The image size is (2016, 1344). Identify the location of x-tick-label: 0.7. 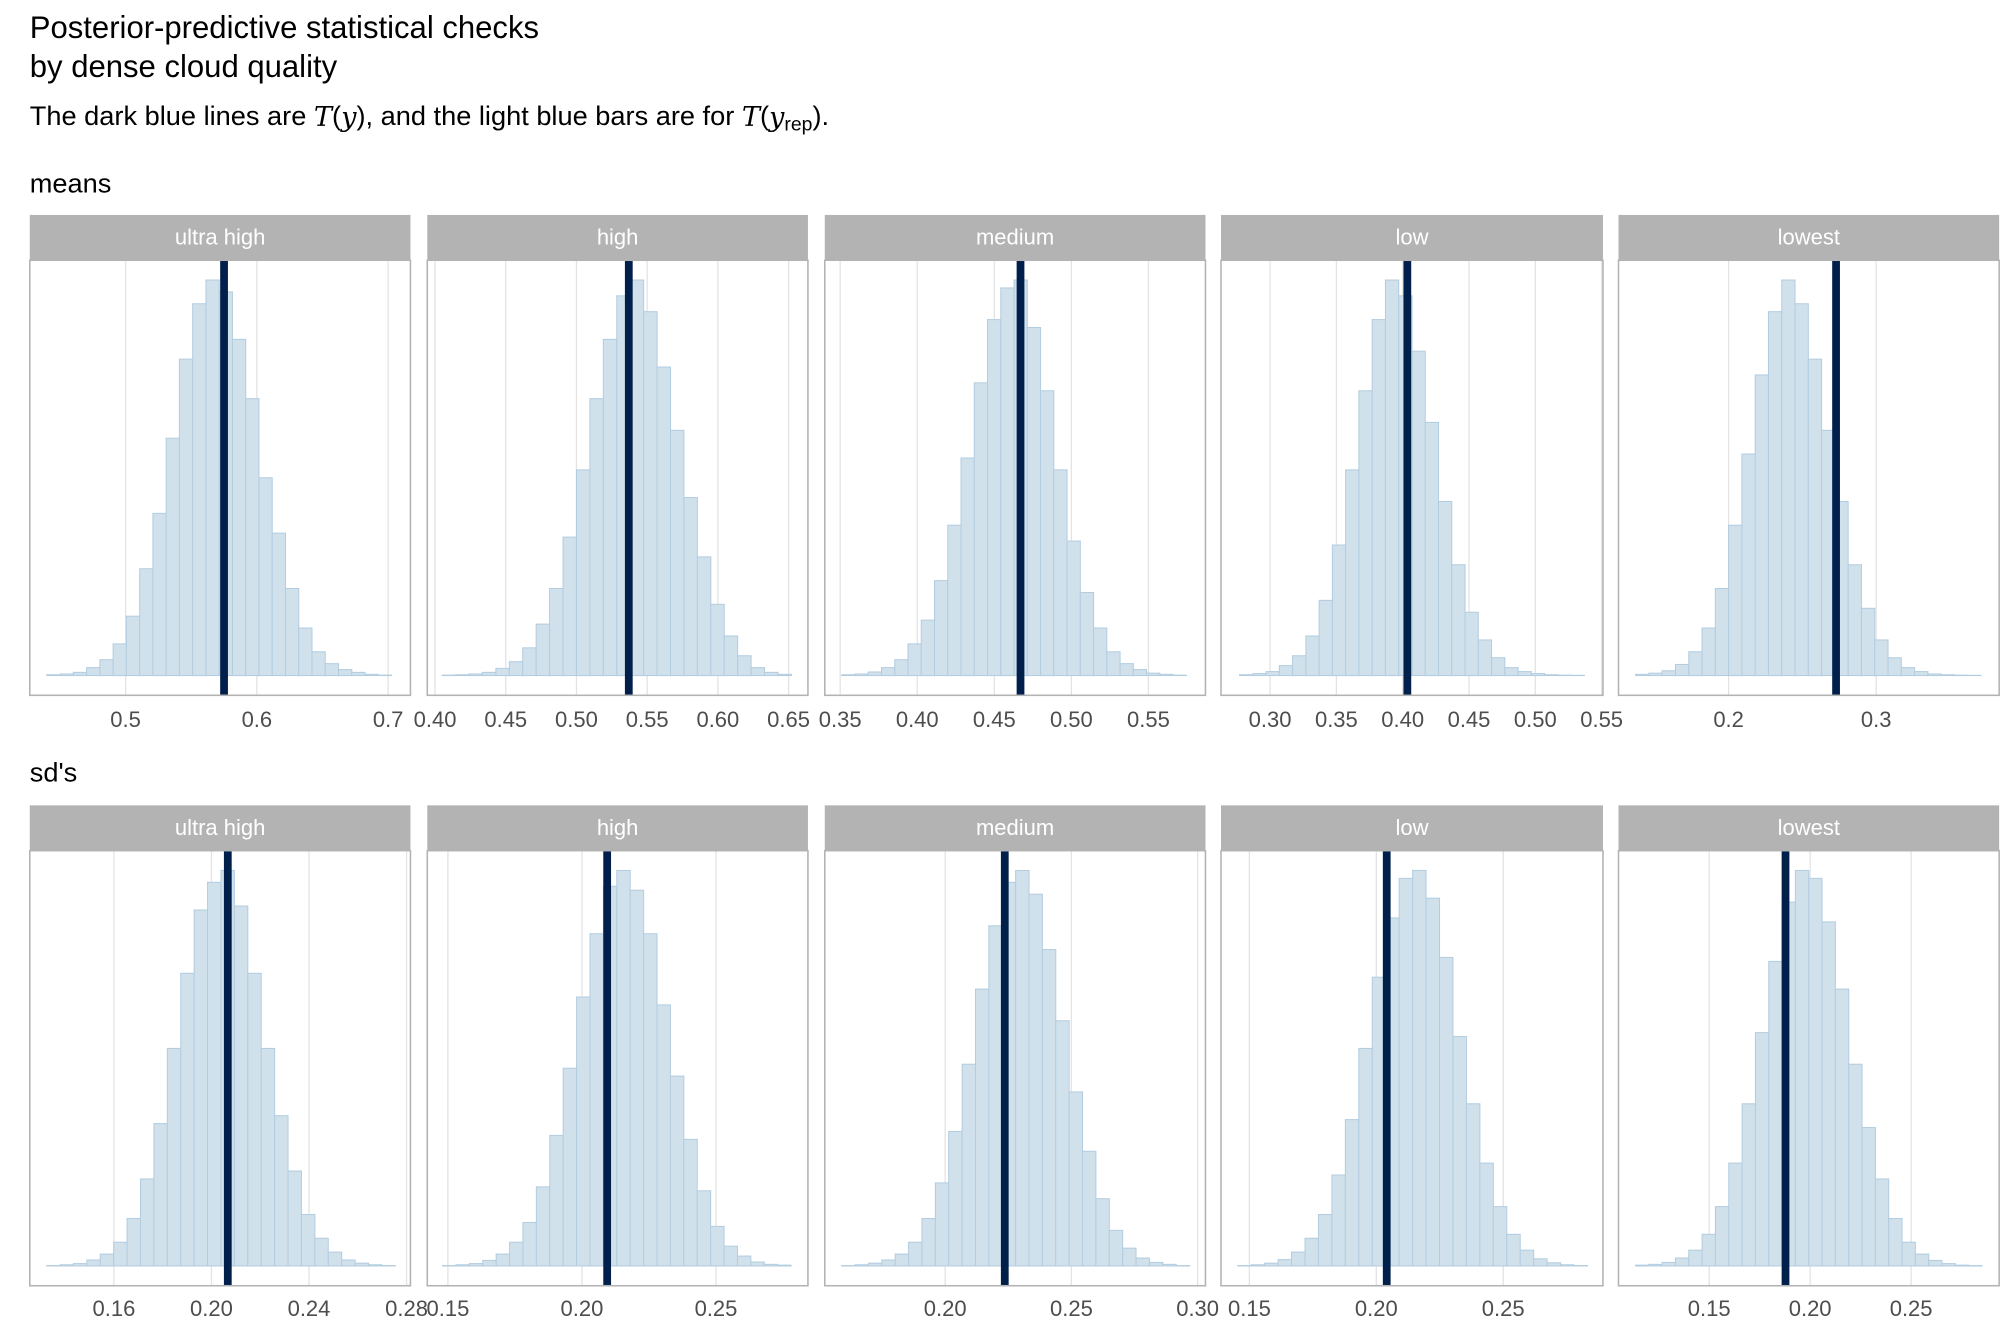
(388, 719).